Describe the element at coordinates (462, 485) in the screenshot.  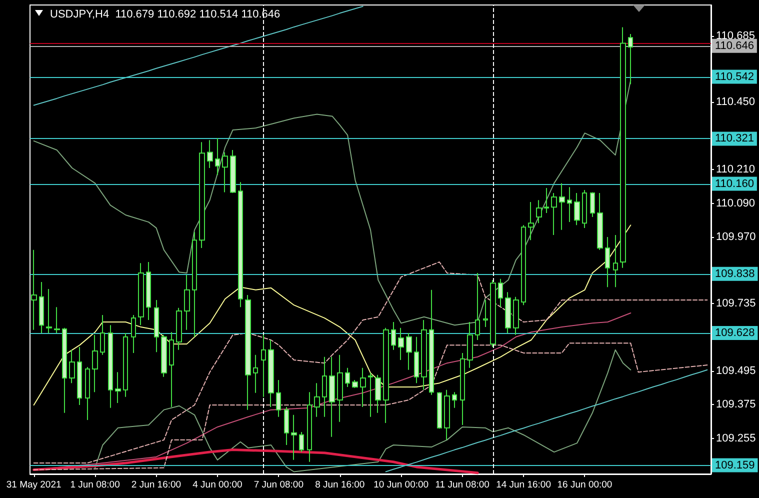
I see `x-tick-label: 11 Jun 08:00` at that location.